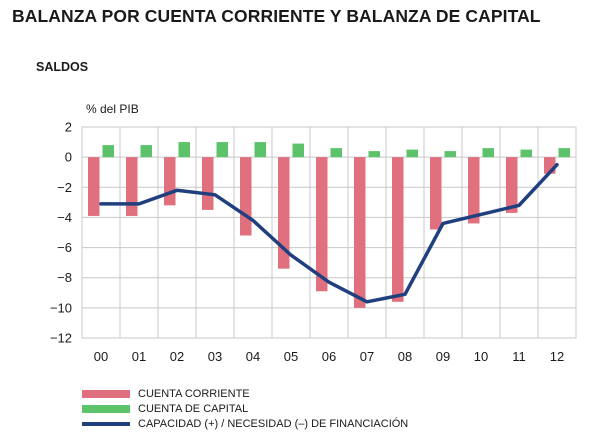 The image size is (600, 446). Describe the element at coordinates (291, 356) in the screenshot. I see `x-tick-label: 05` at that location.